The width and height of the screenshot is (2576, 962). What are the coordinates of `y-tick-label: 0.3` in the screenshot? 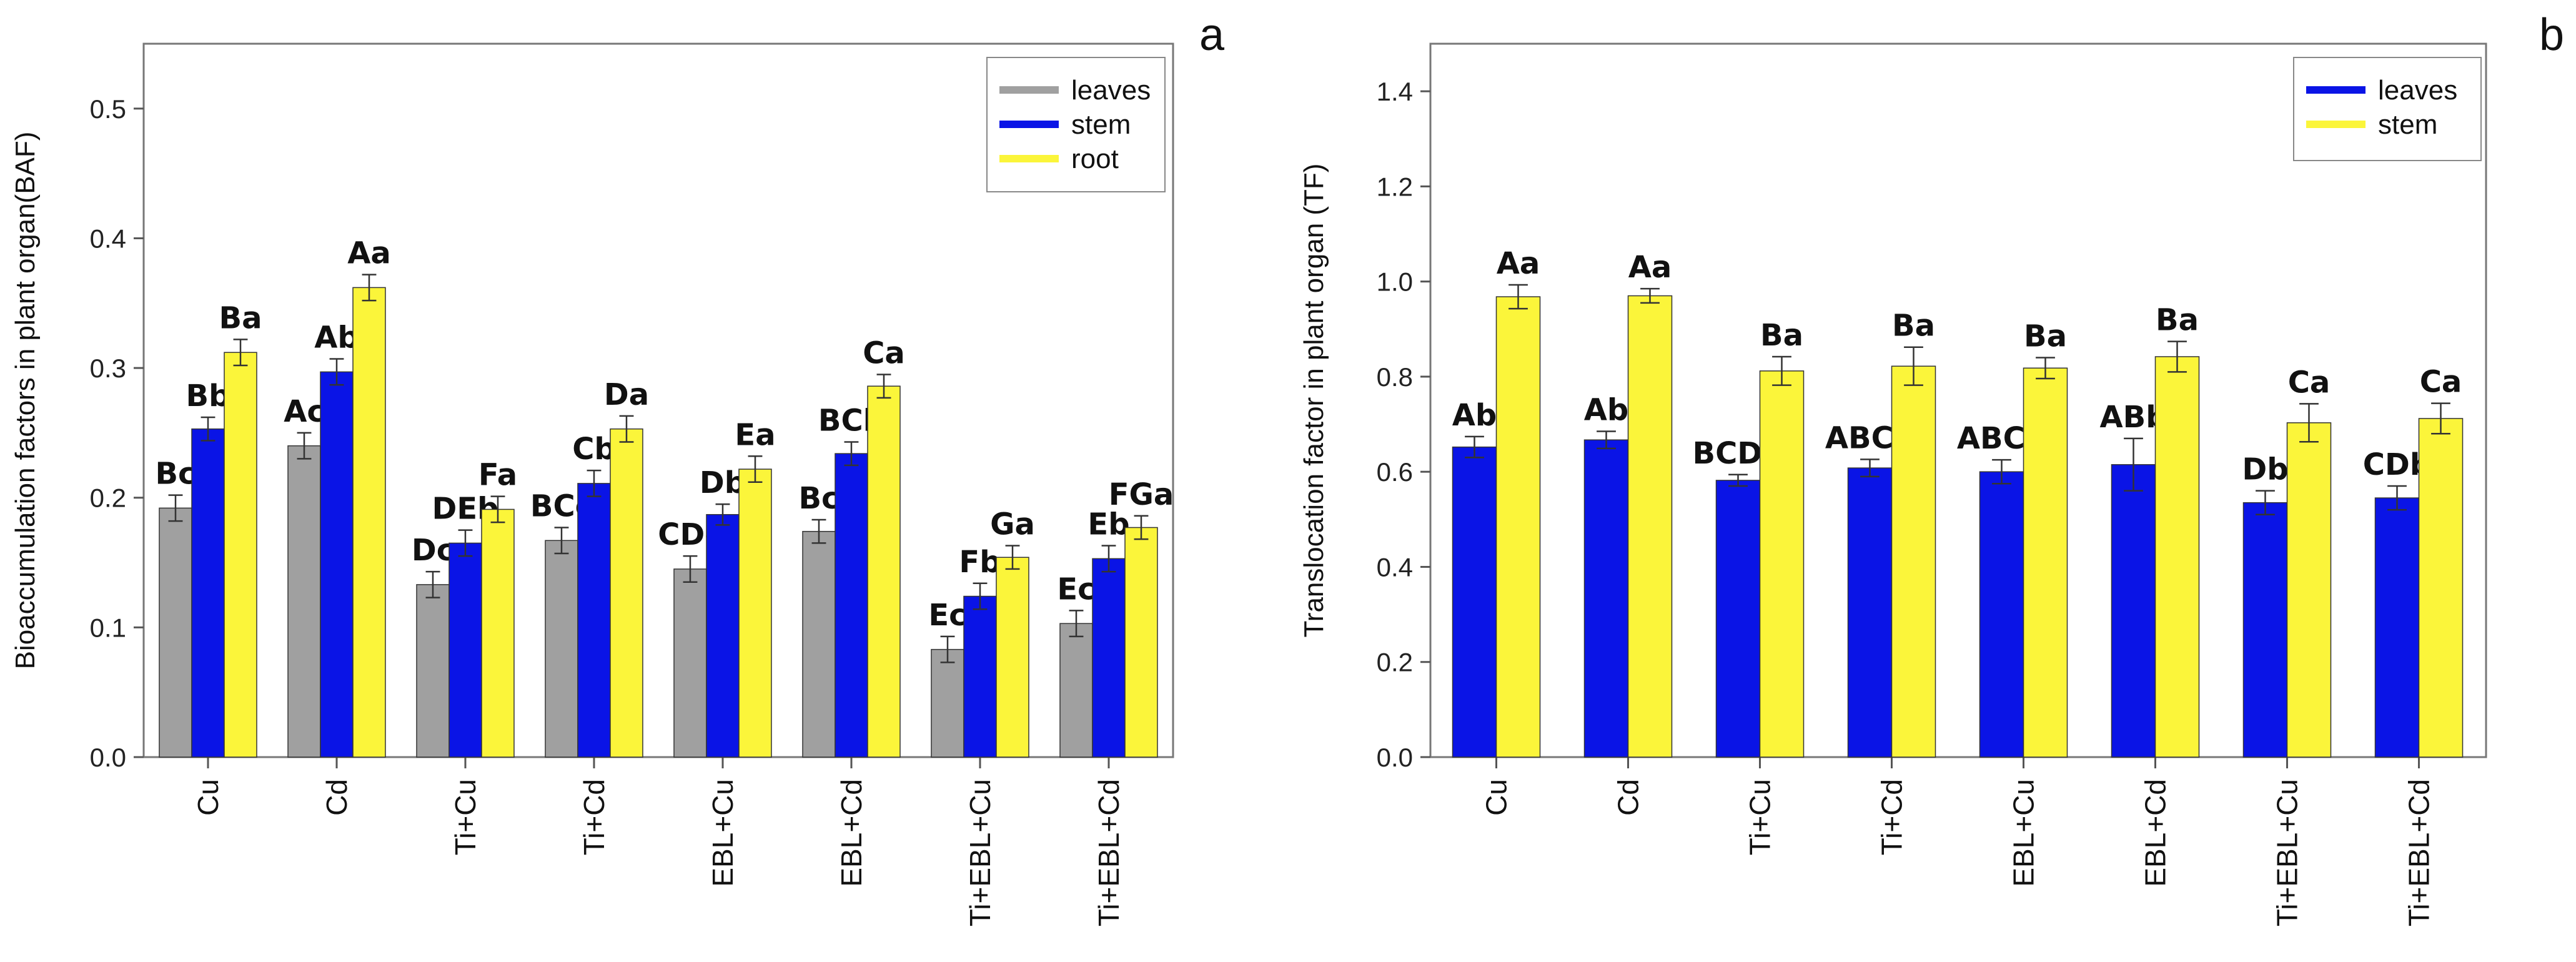 It's located at (108, 368).